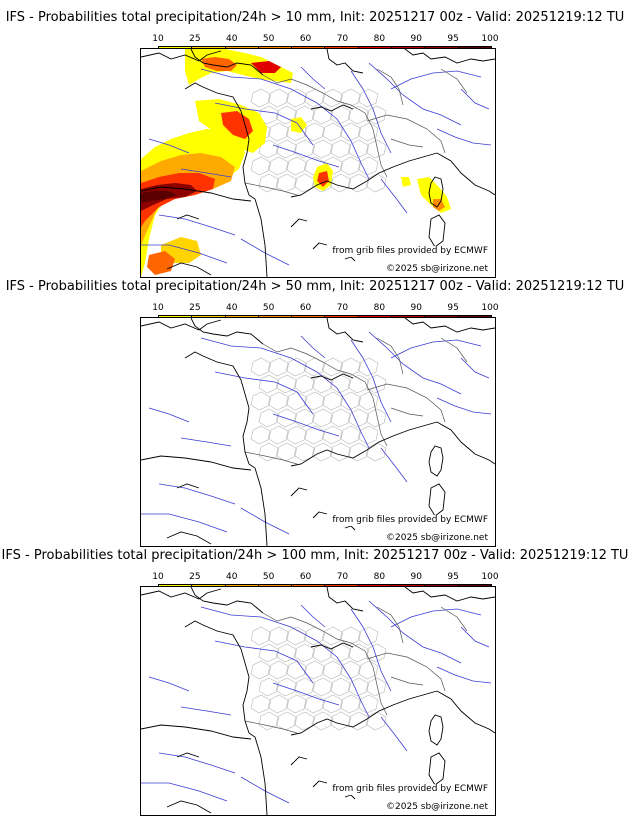 This screenshot has width=630, height=828. What do you see at coordinates (195, 577) in the screenshot?
I see `colorbar-tick-label: 25` at bounding box center [195, 577].